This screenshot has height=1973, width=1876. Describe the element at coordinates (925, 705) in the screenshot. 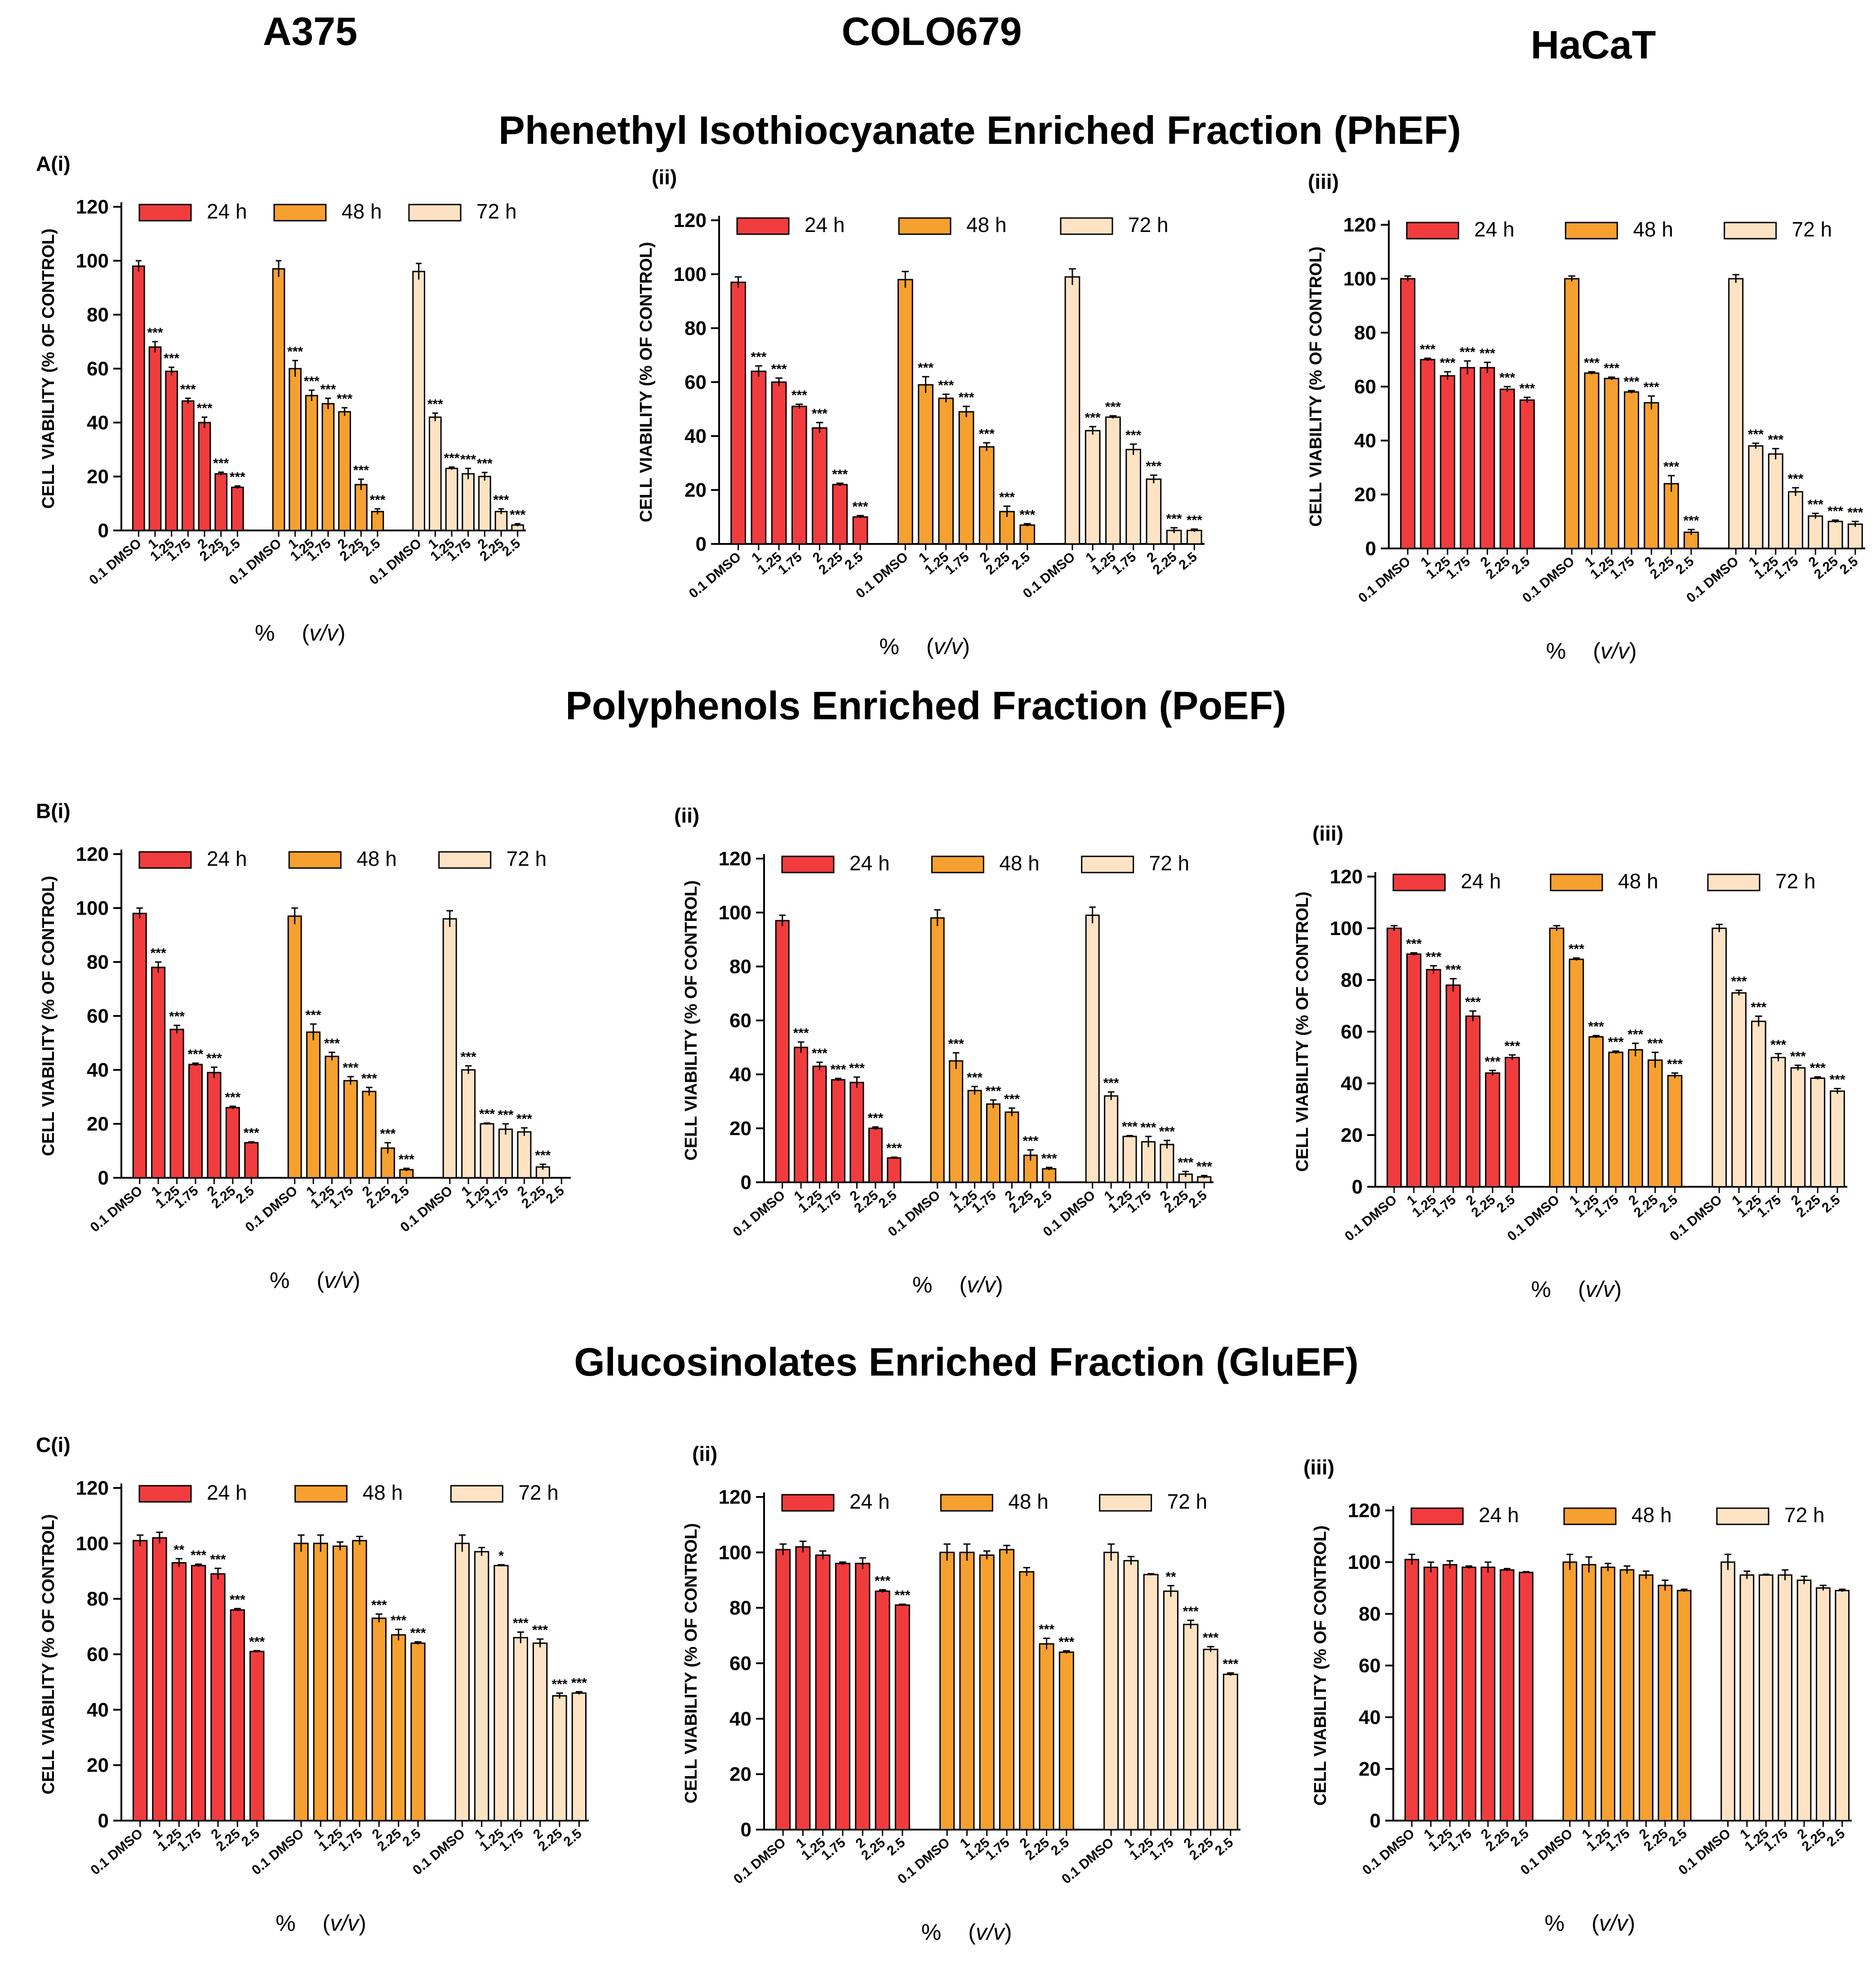

I see `section-title-poef: Polyphenols Enriched Fraction (PoEF)` at that location.